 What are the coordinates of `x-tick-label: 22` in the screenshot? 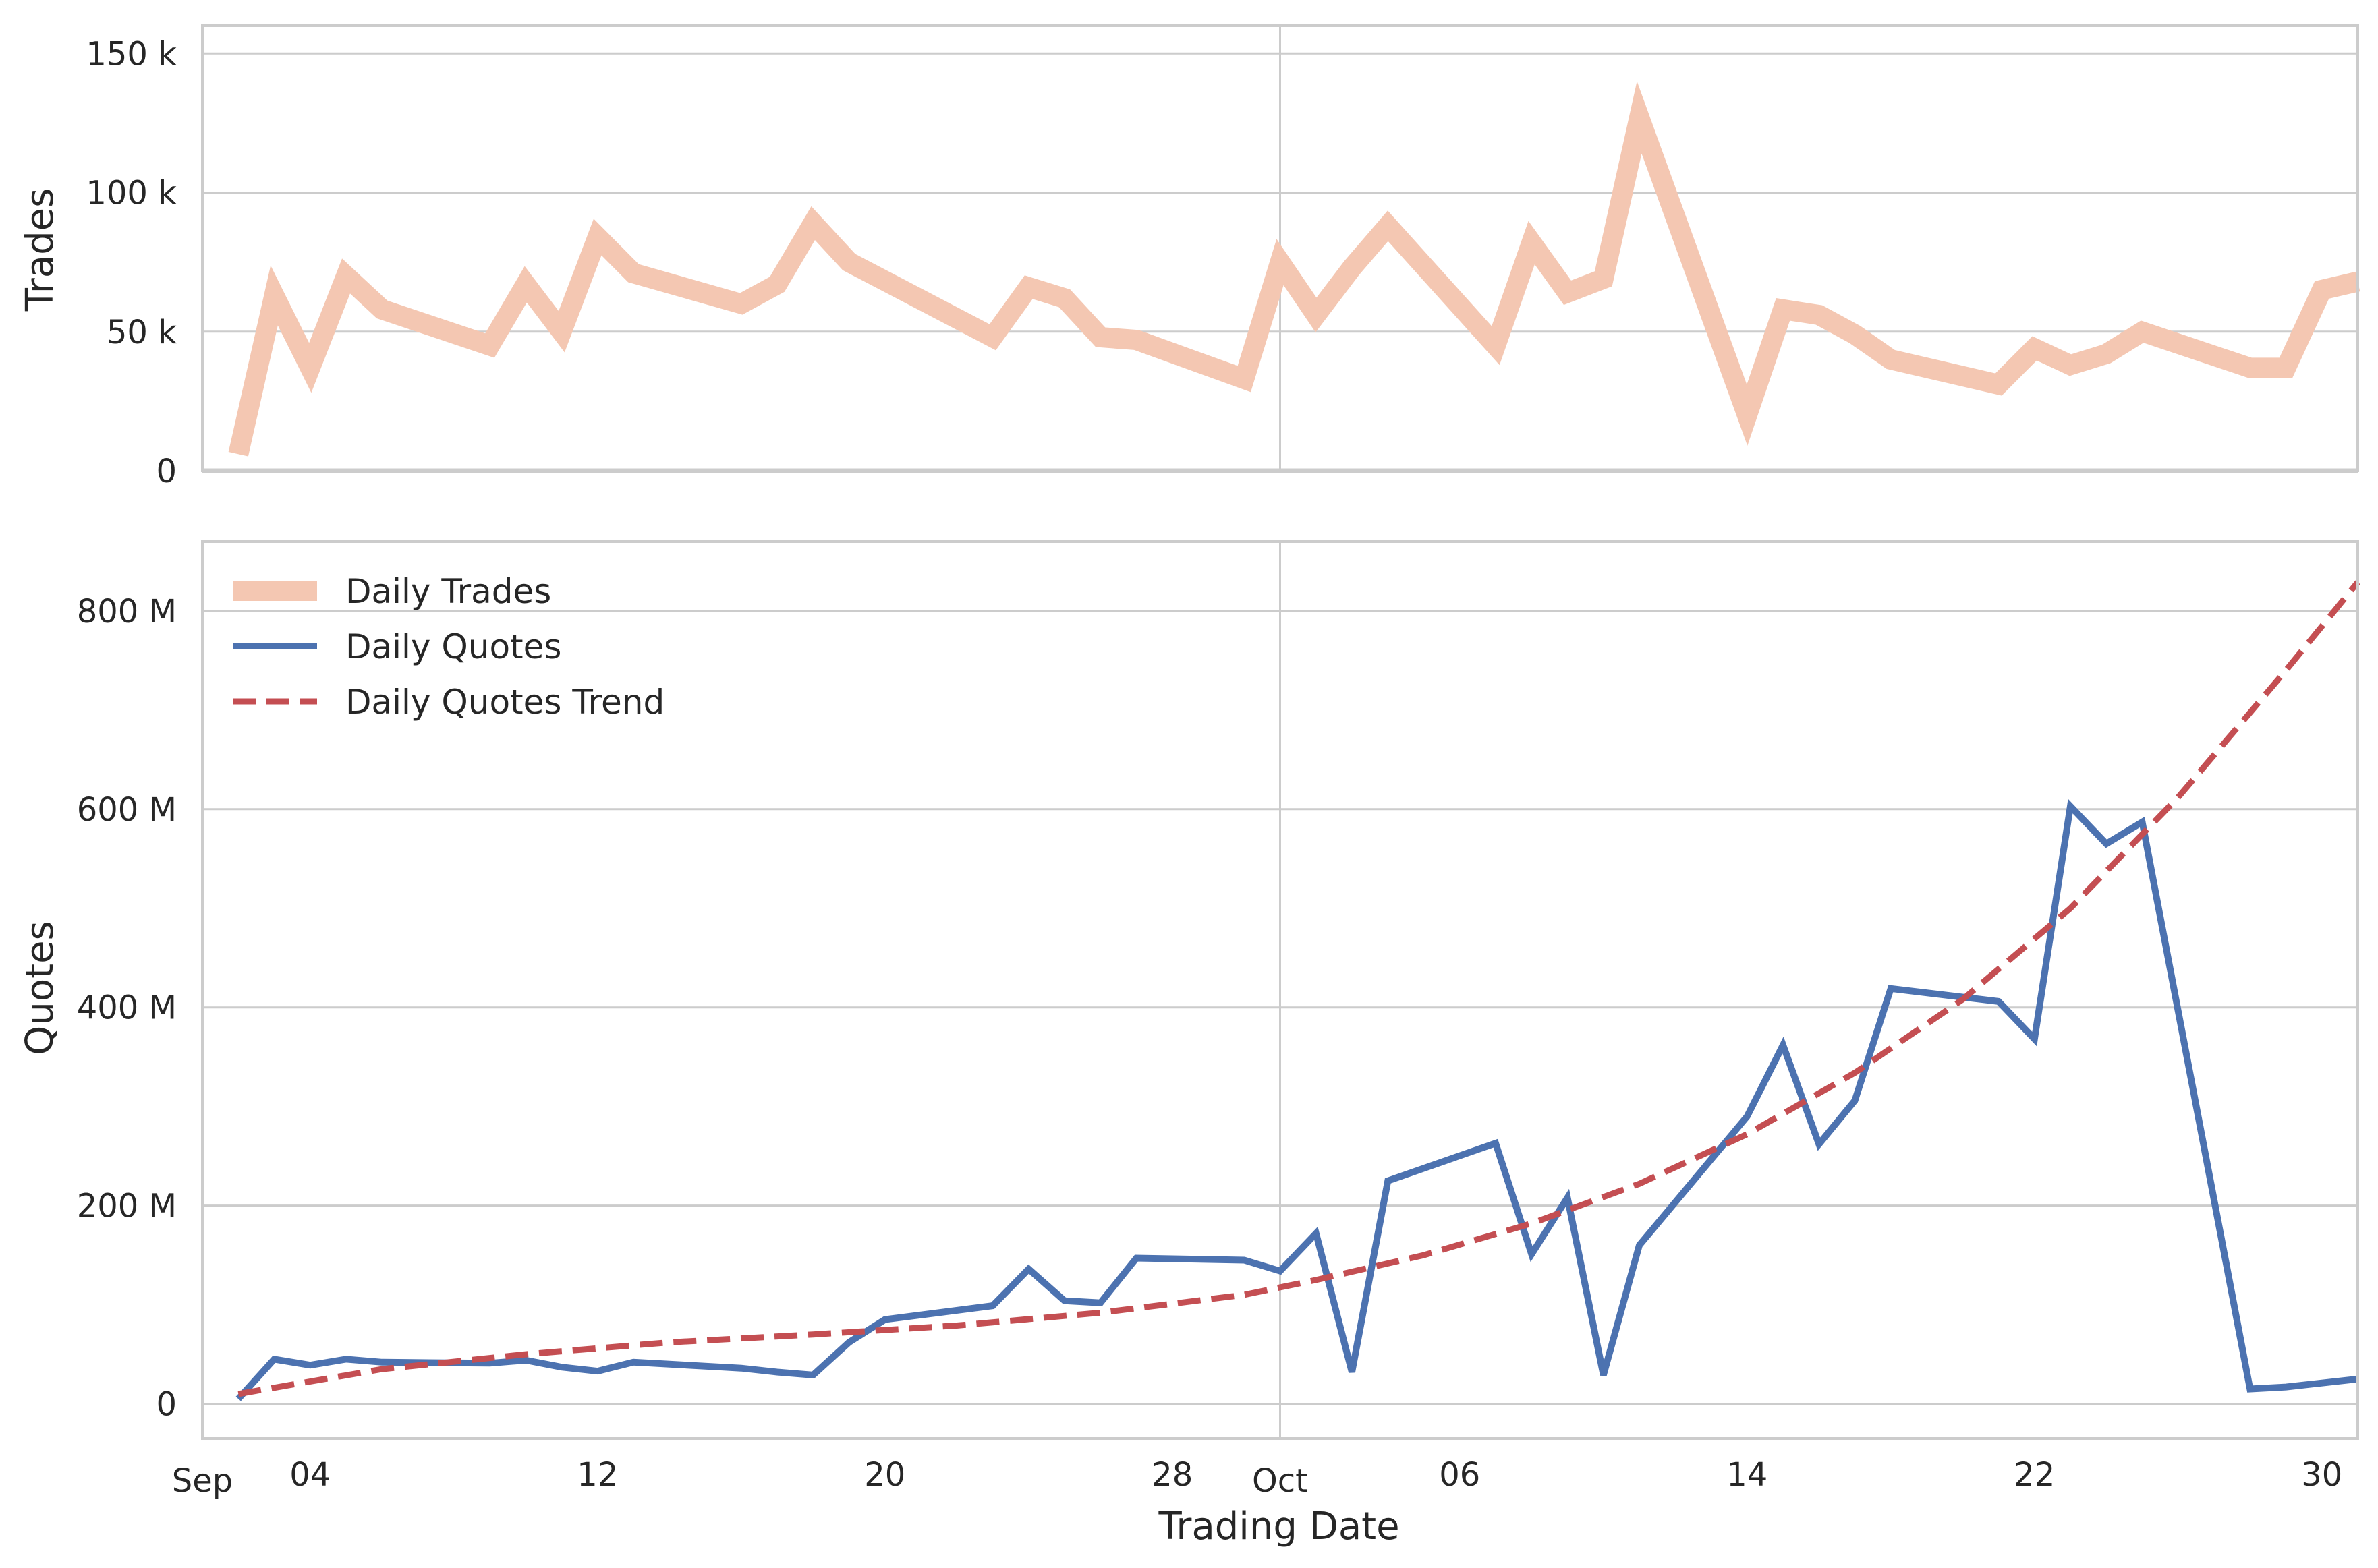 It's located at (2035, 1475).